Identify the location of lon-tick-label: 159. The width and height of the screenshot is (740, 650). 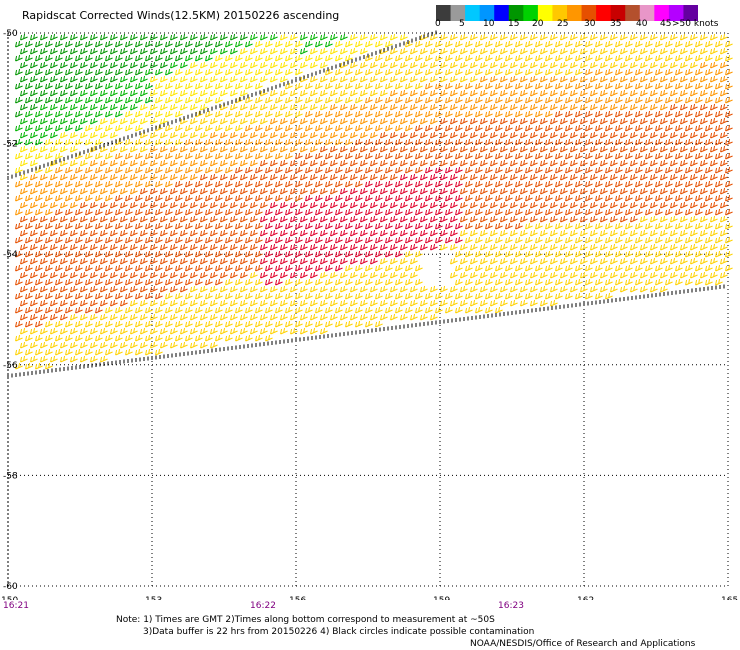
(441, 598).